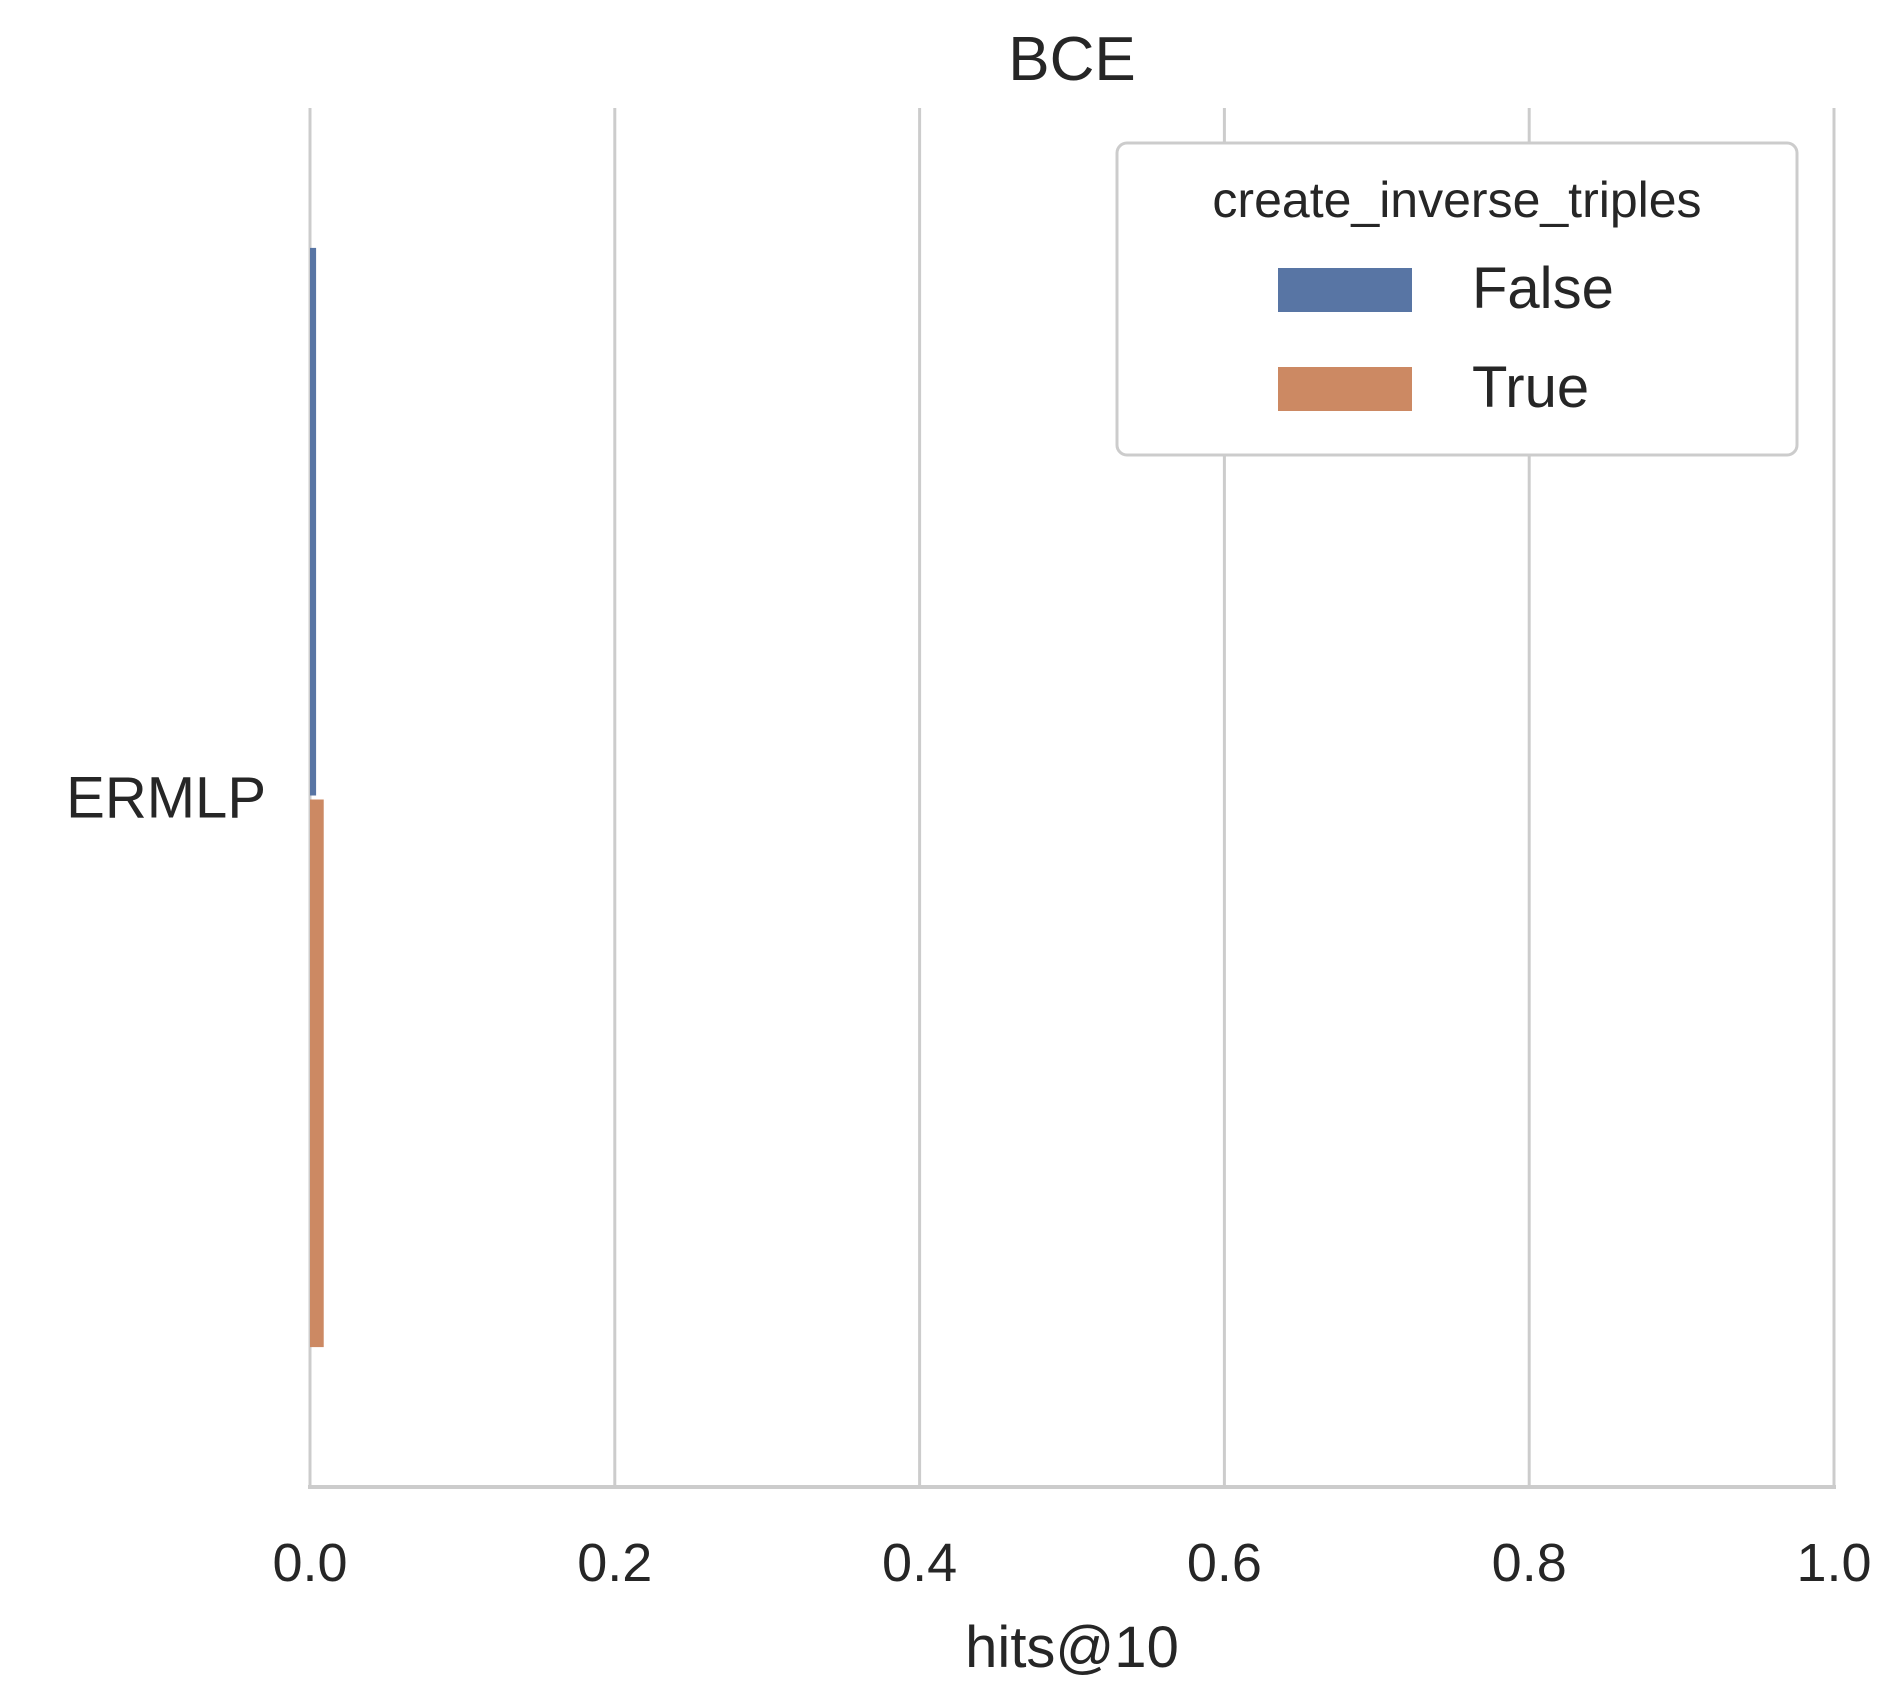 The image size is (1900, 1703). What do you see at coordinates (1543, 288) in the screenshot?
I see `legend-label-false: False` at bounding box center [1543, 288].